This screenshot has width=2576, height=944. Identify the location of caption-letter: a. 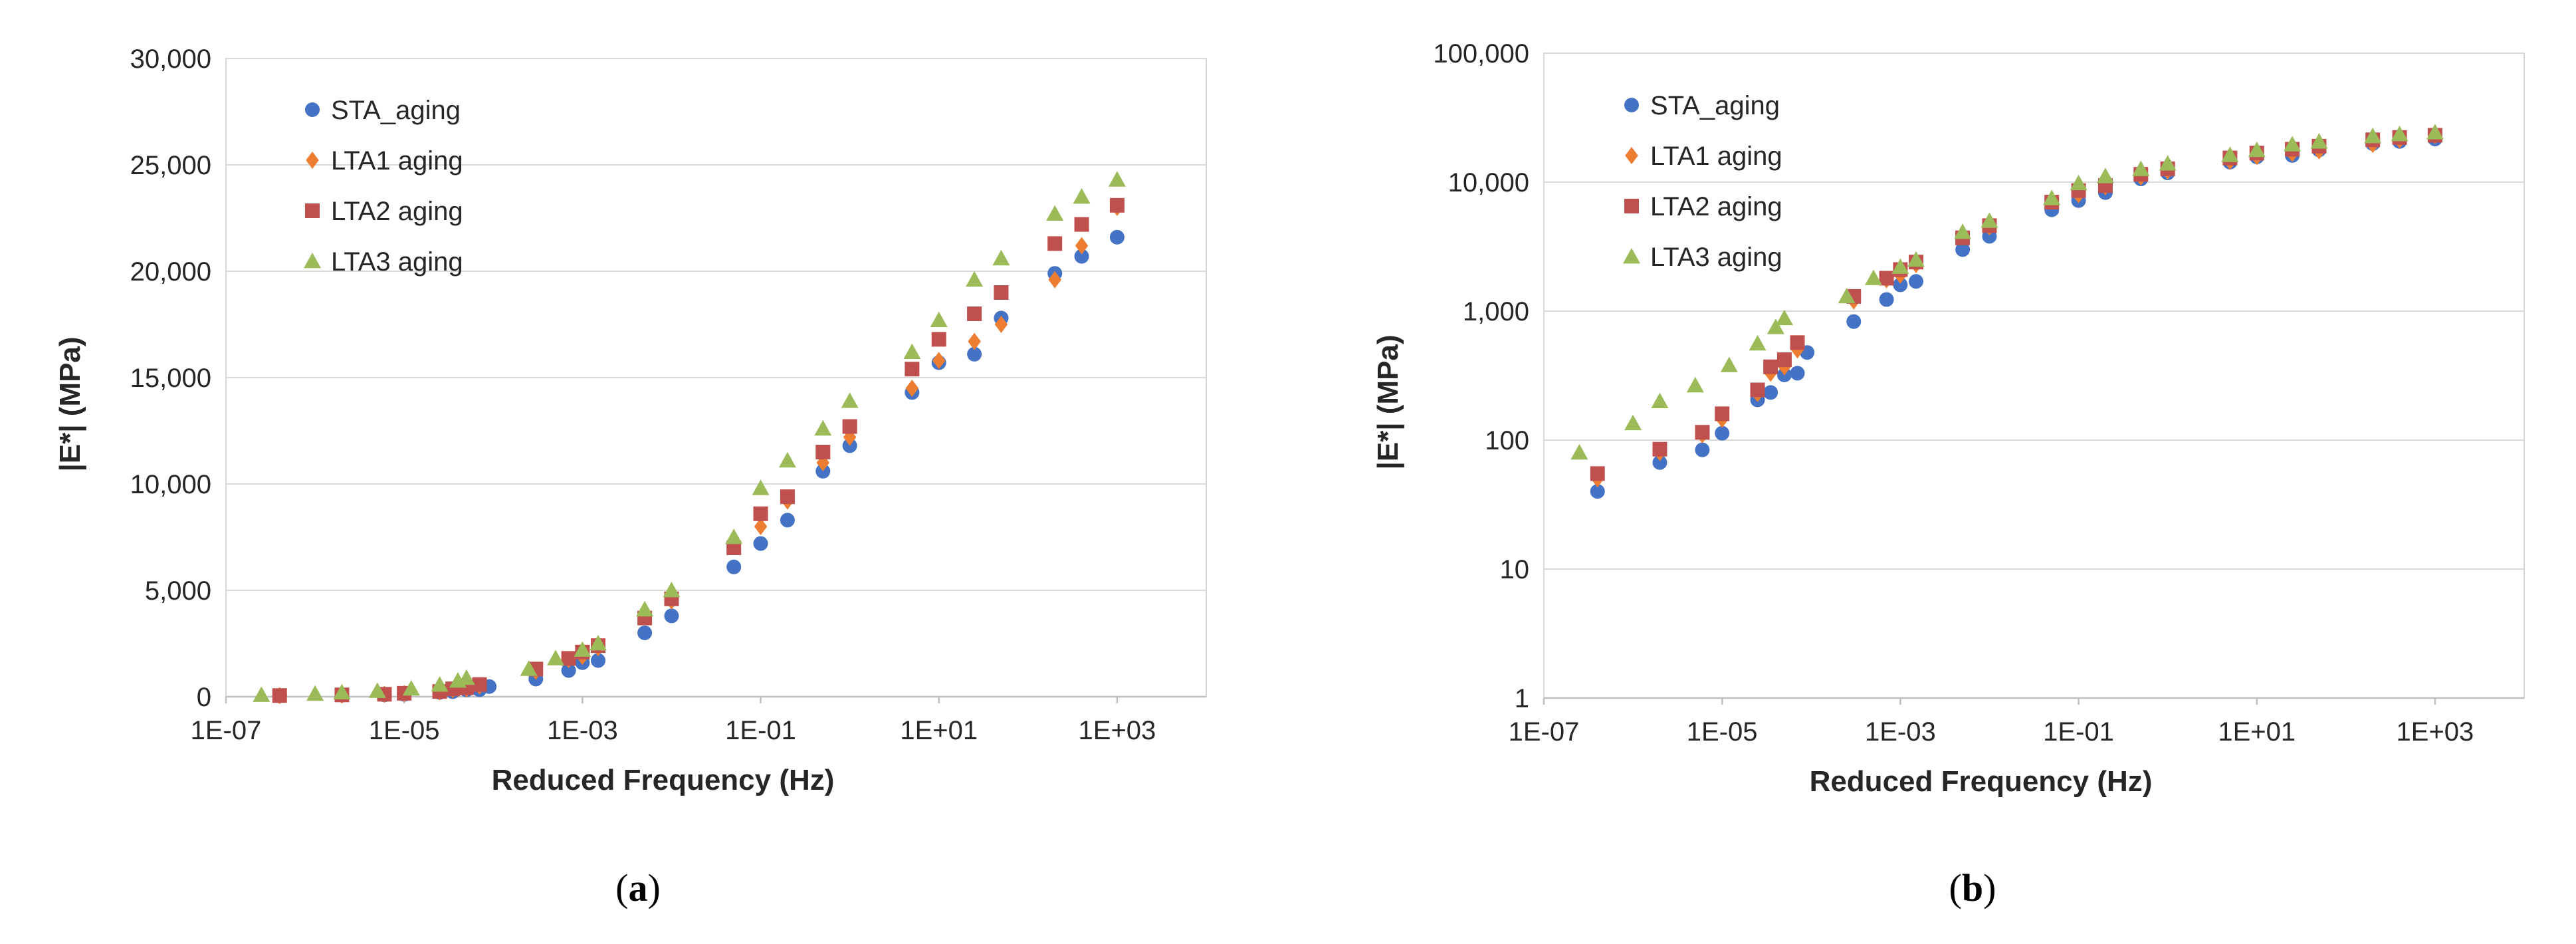
(638, 887).